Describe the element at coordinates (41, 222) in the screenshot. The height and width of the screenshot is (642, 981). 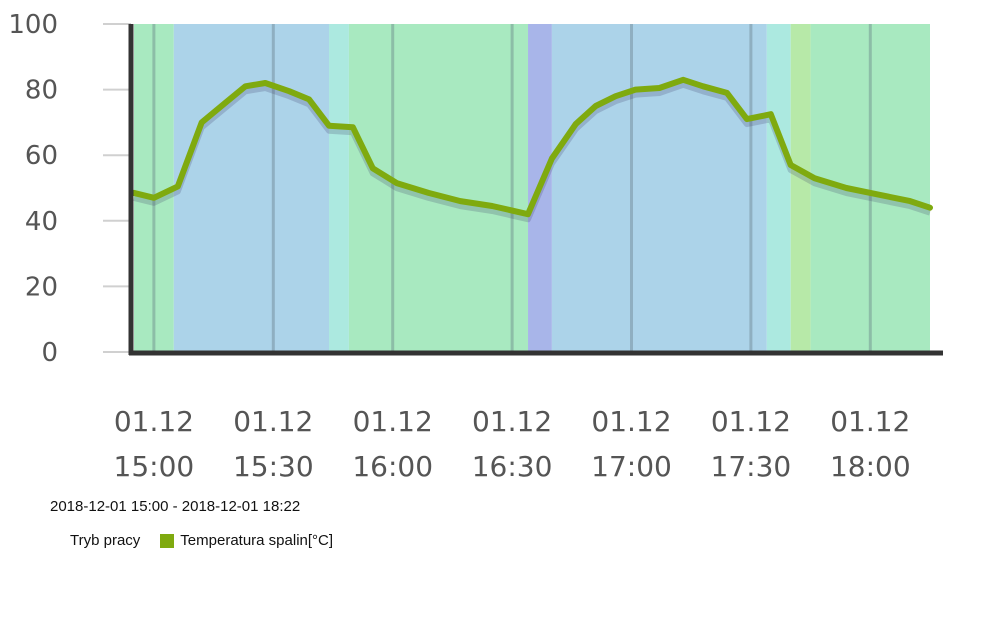
I see `y-tick-label-2: 40` at that location.